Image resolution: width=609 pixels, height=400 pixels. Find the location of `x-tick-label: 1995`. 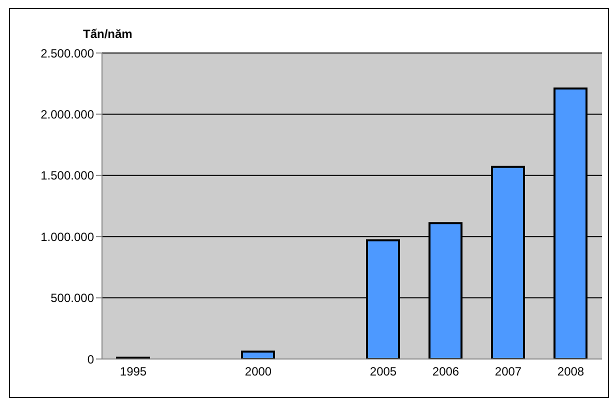

x-tick-label: 1995 is located at coordinates (133, 371).